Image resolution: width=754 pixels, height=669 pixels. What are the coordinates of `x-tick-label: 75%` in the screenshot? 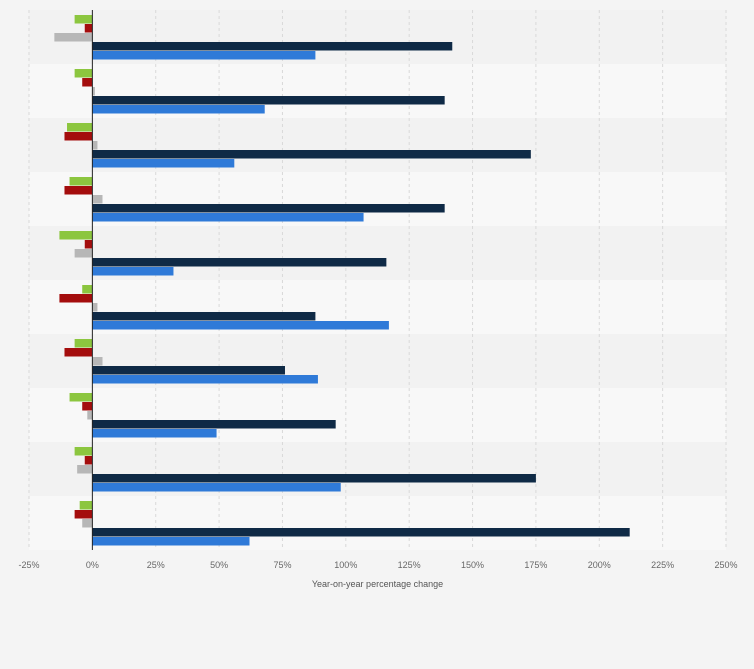 It's located at (282, 565).